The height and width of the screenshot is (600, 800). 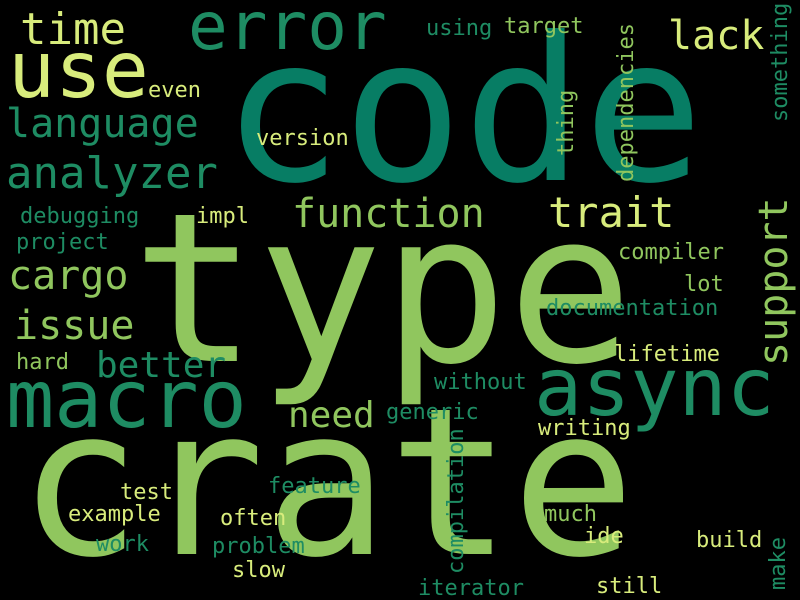 I want to click on word-lot: lot, so click(x=704, y=284).